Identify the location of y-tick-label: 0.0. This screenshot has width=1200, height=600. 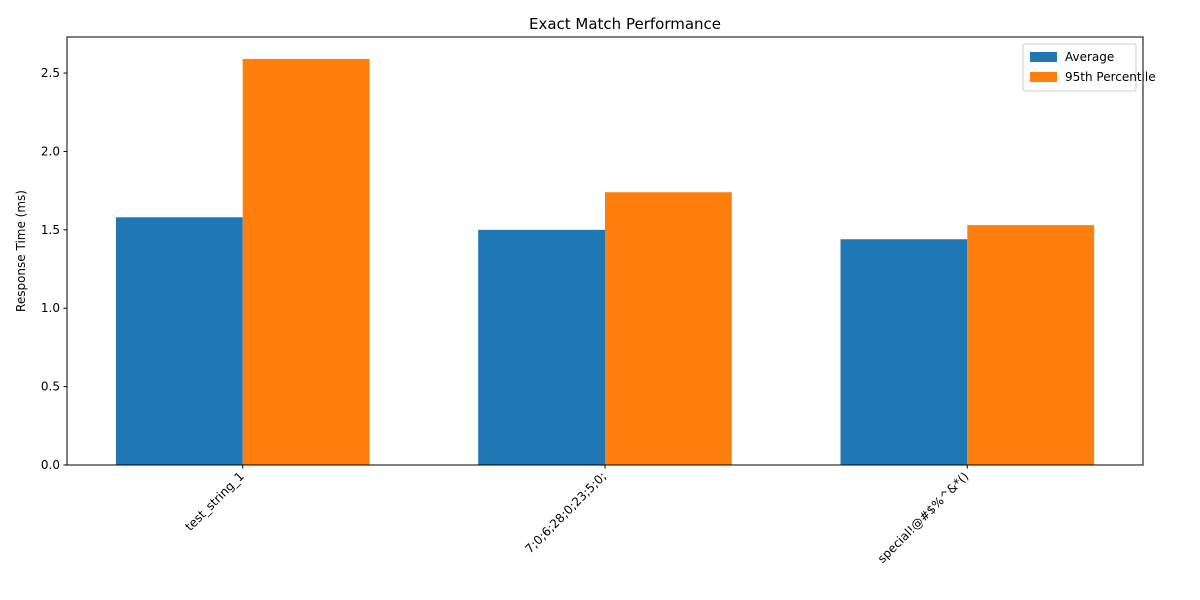
(50, 465).